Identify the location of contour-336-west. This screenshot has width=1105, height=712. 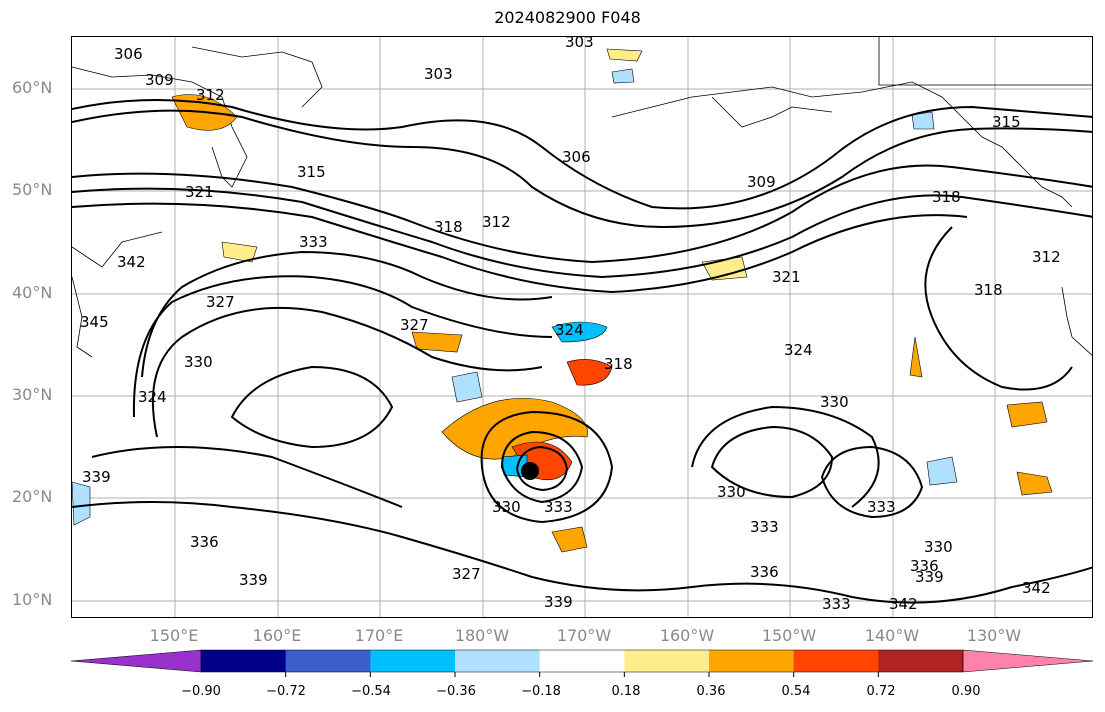
(247, 477).